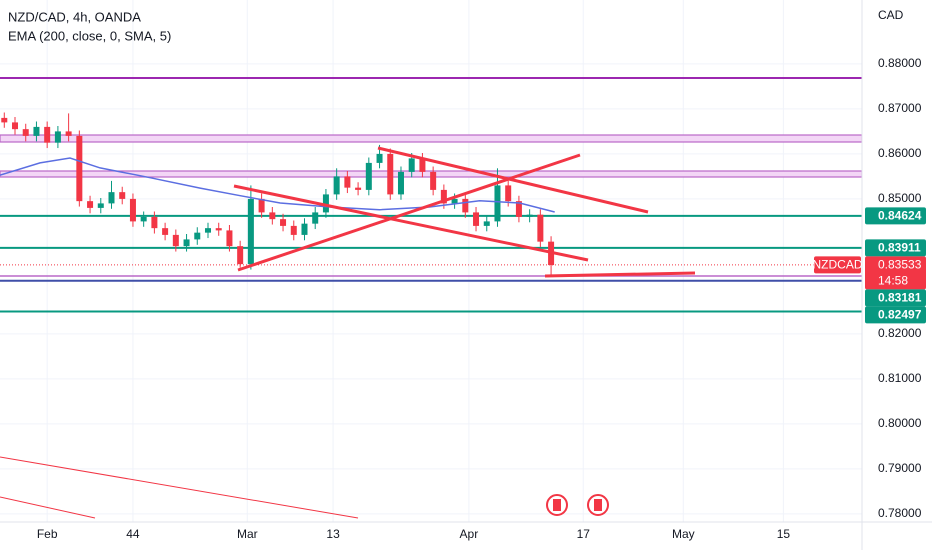  Describe the element at coordinates (900, 468) in the screenshot. I see `y-tick-label: 0.79000` at that location.